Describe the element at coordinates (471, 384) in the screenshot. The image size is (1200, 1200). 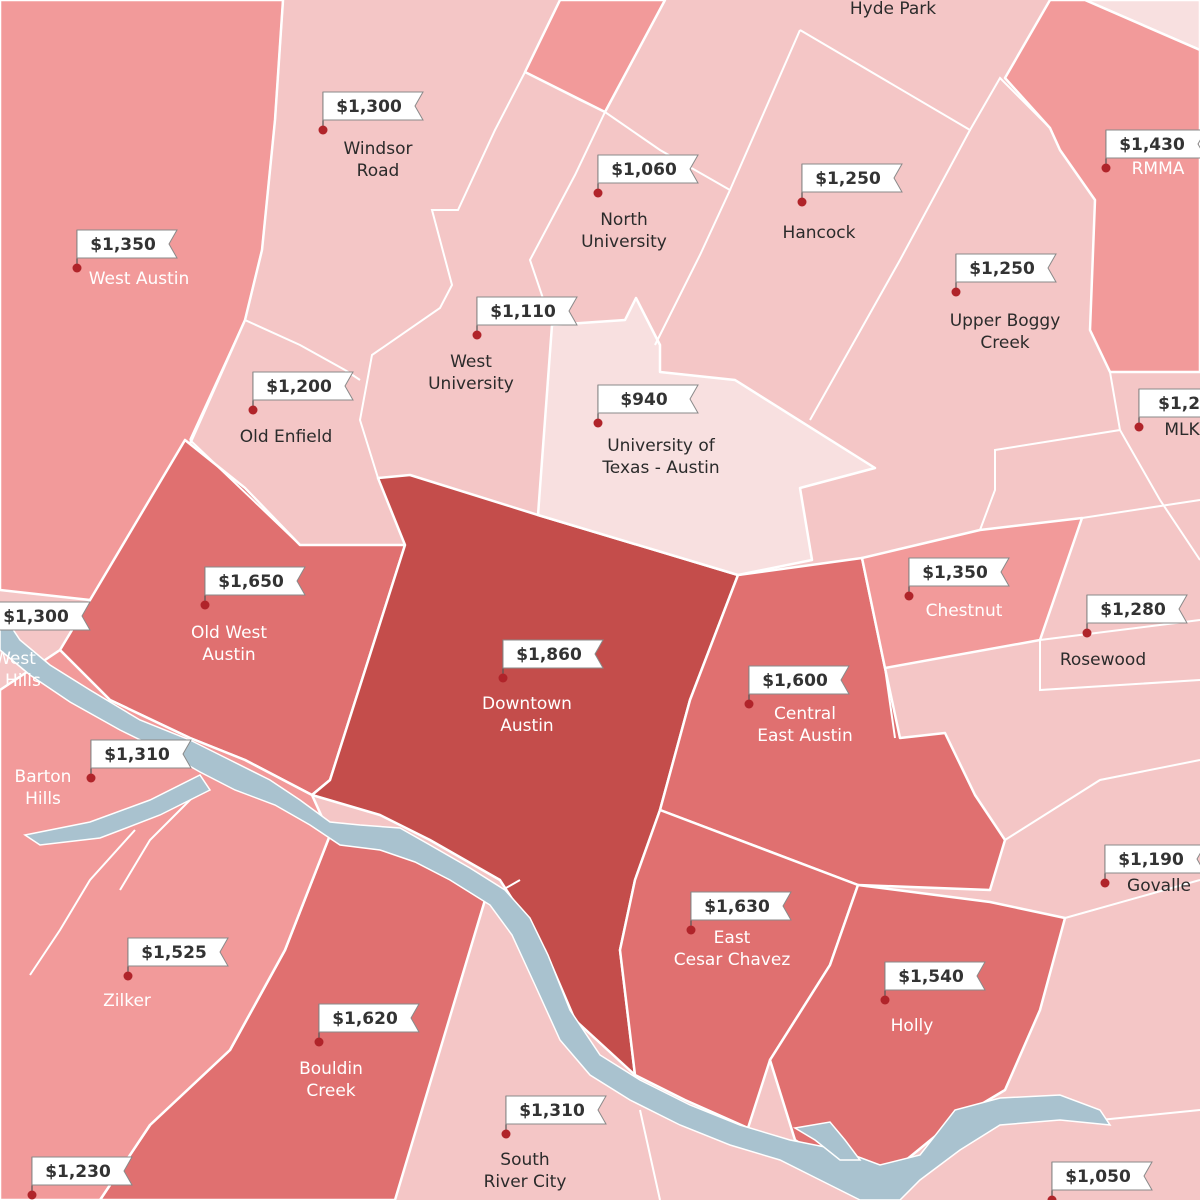
I see `neighborhood-name: University` at that location.